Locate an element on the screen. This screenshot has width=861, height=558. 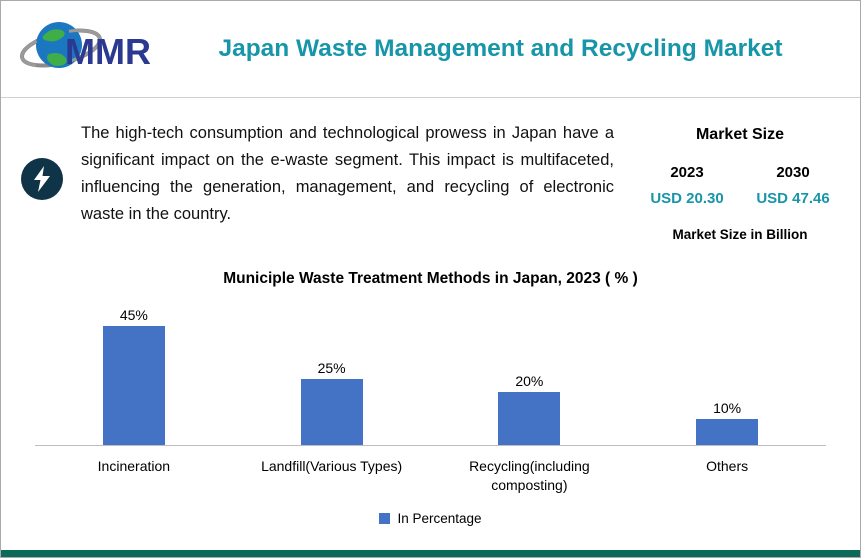
bar-value-label: 10% is located at coordinates (727, 408).